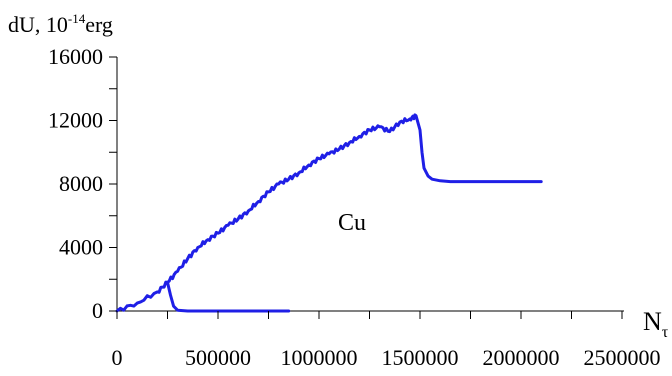 This screenshot has height=376, width=672. I want to click on y-tick-label: 12000, so click(75, 120).